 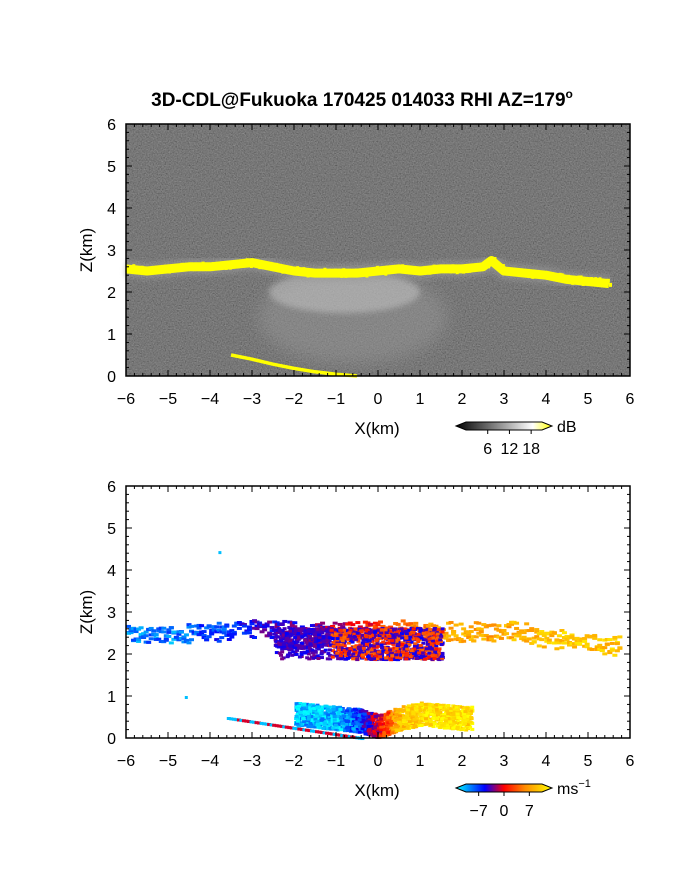 I want to click on backscatter-colorbar-tick-label: 18, so click(x=531, y=449).